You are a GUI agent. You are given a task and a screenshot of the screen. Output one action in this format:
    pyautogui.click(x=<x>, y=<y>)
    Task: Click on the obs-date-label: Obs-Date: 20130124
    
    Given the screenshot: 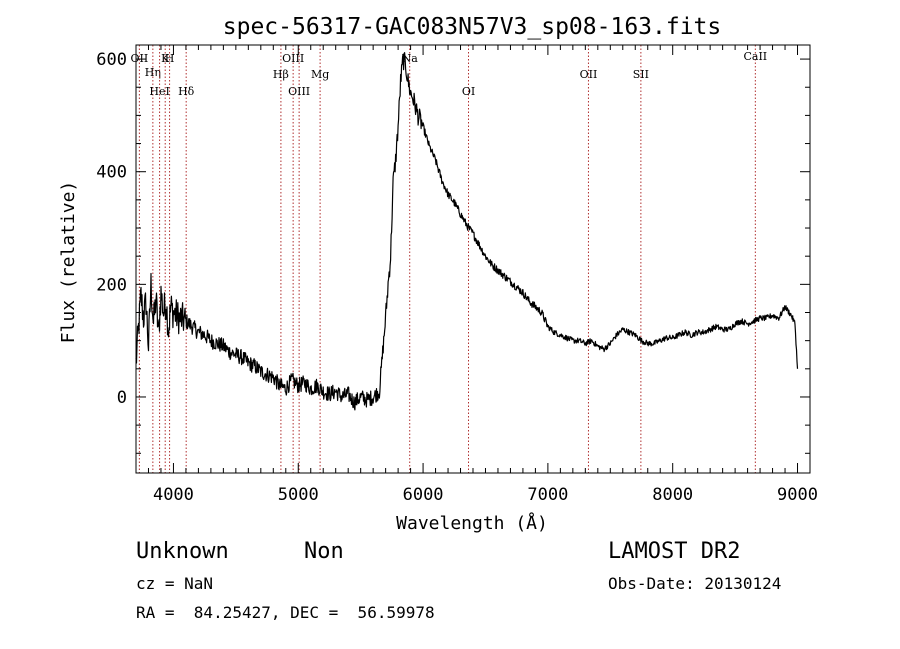 What is the action you would take?
    pyautogui.click(x=695, y=583)
    